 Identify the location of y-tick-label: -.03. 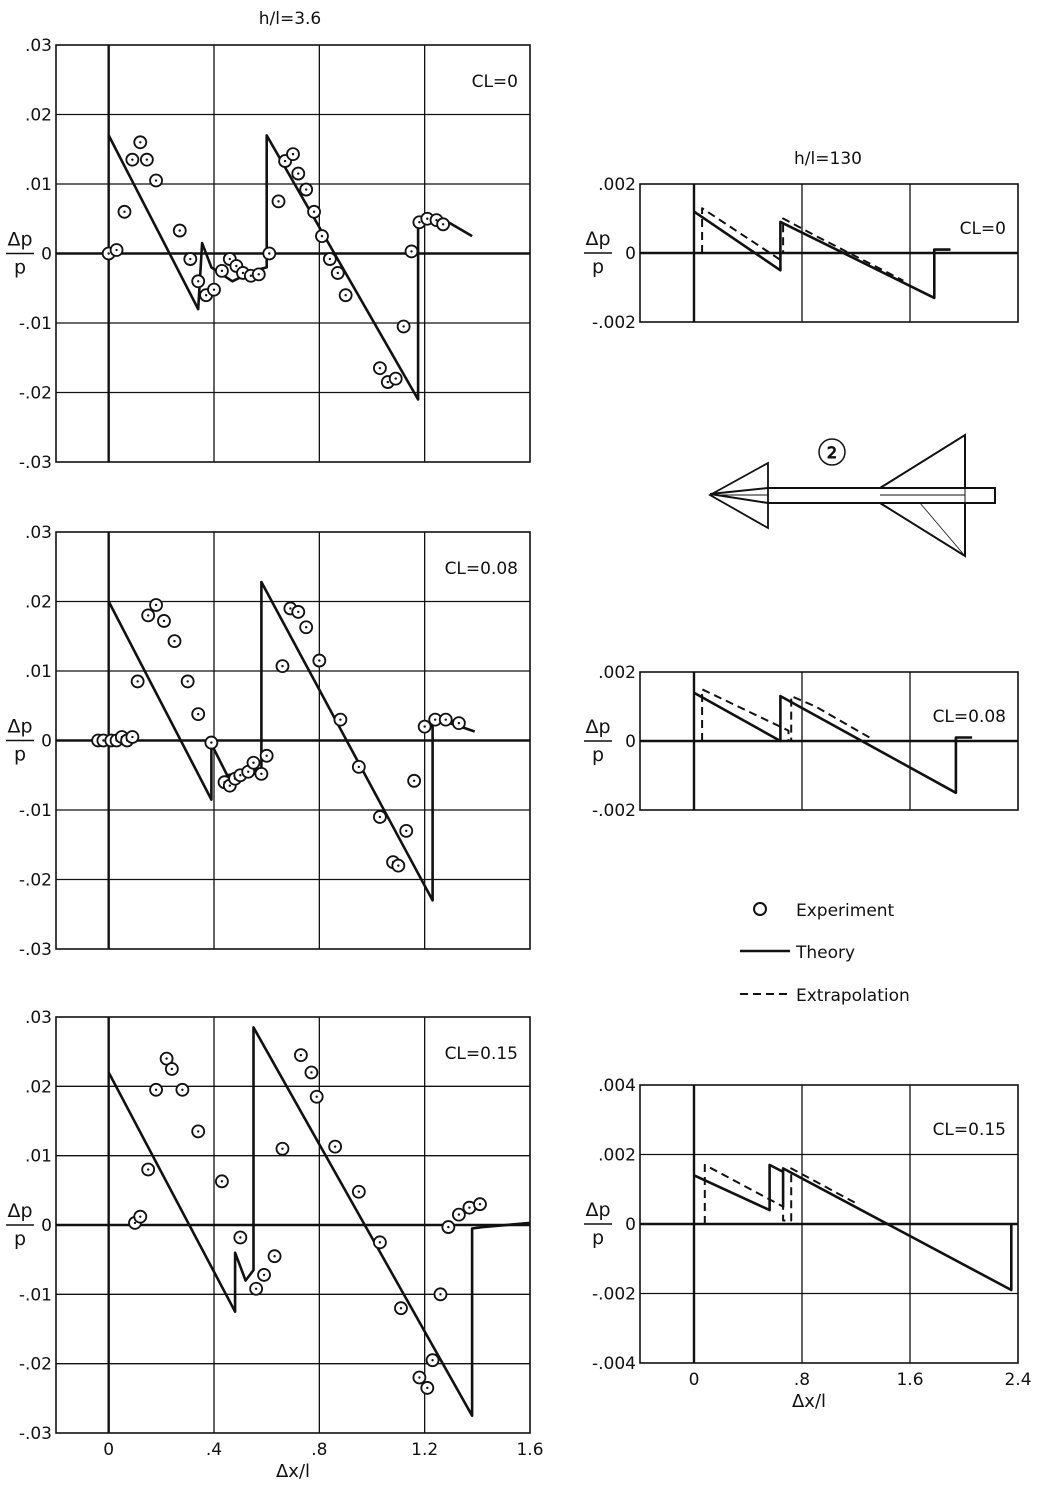
(35, 950).